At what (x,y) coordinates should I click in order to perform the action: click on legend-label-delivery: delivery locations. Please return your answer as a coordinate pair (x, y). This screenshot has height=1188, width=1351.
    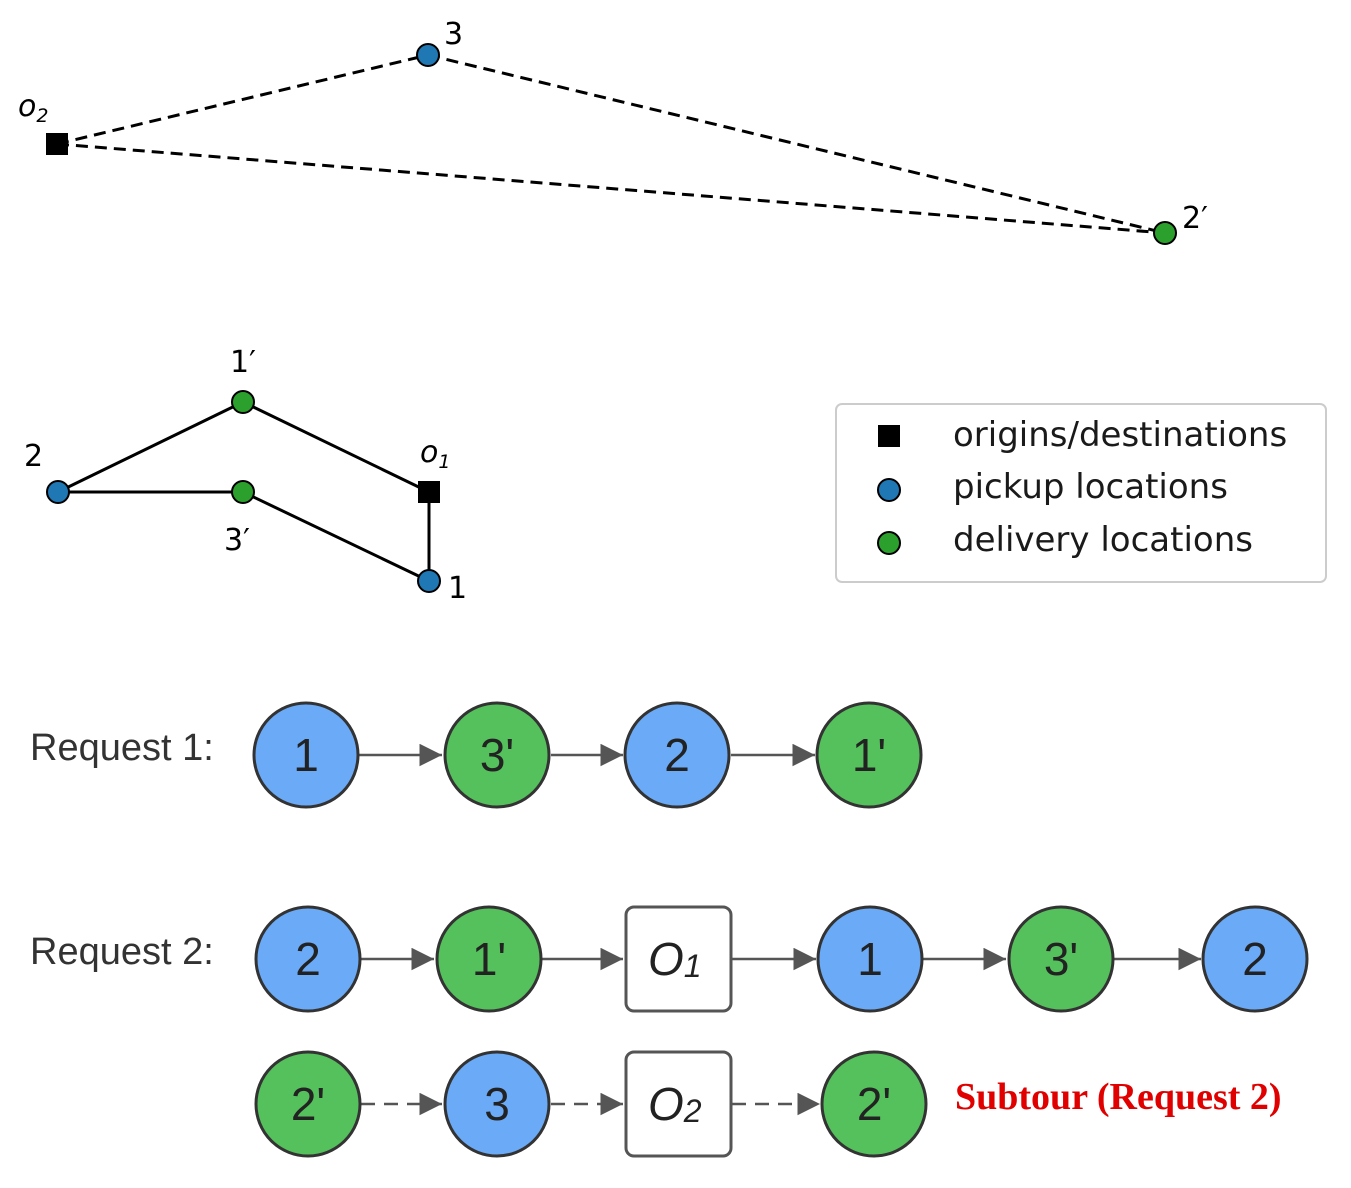
    Looking at the image, I should click on (1103, 540).